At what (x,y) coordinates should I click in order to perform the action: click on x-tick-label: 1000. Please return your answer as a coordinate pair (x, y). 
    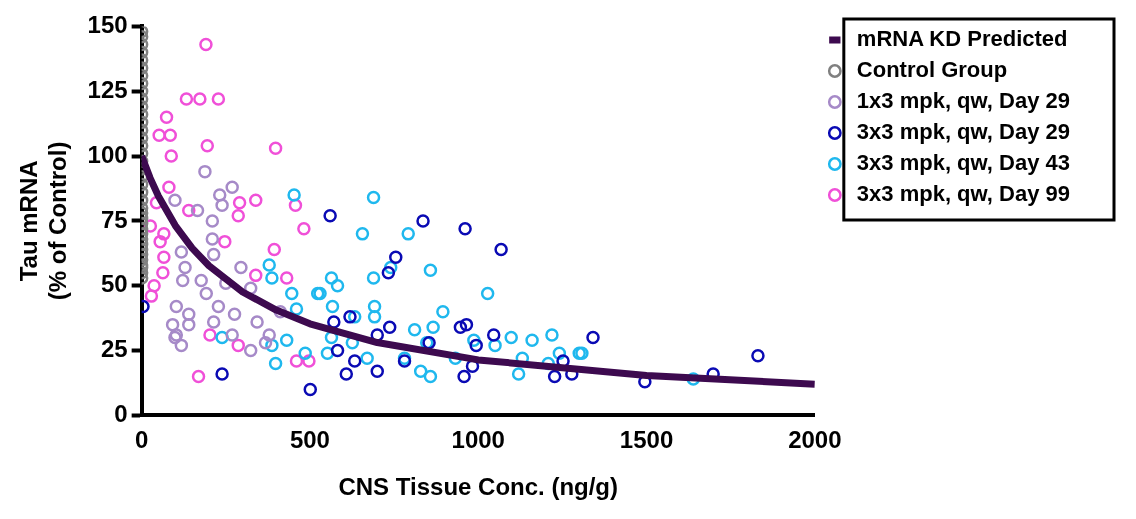
    Looking at the image, I should click on (478, 440).